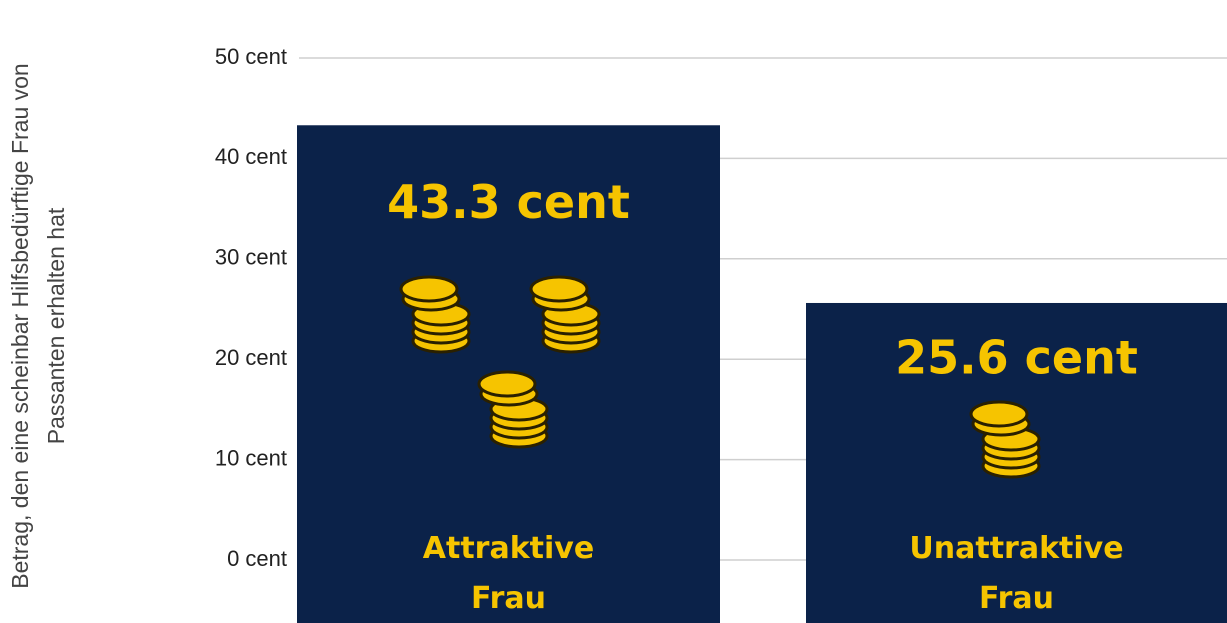 The image size is (1227, 623). I want to click on y-tick-label: 50 cent, so click(251, 56).